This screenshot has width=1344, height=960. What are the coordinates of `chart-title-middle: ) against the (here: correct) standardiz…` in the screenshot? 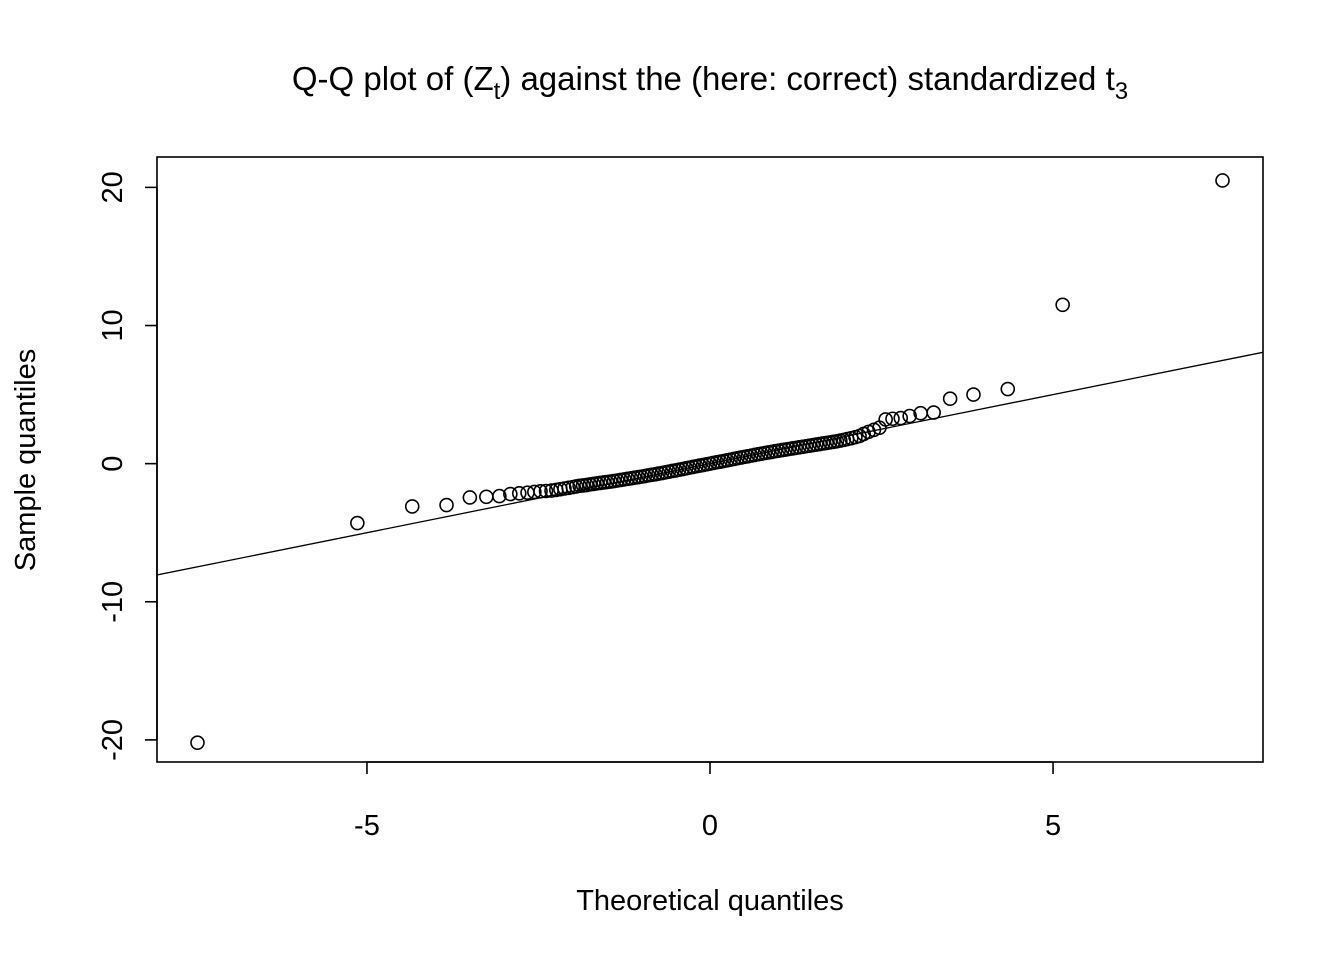 It's located at (807, 78).